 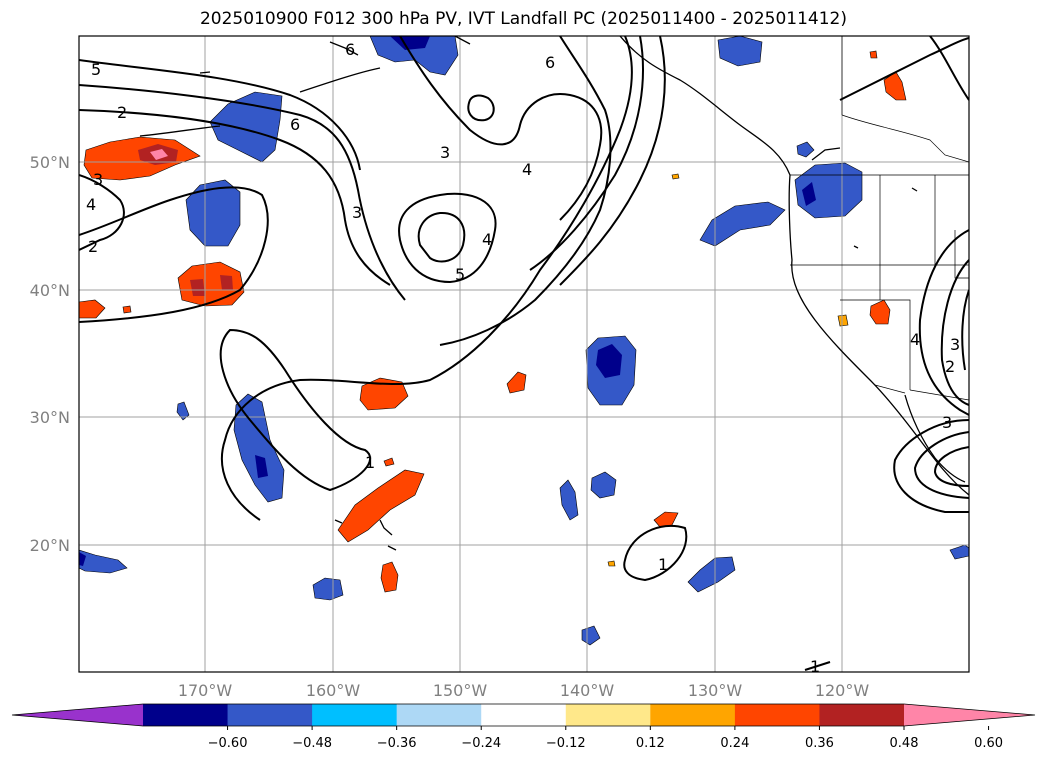 What do you see at coordinates (50, 354) in the screenshot?
I see `latitude-labels: 50°N 40°N 30°N 20°N` at bounding box center [50, 354].